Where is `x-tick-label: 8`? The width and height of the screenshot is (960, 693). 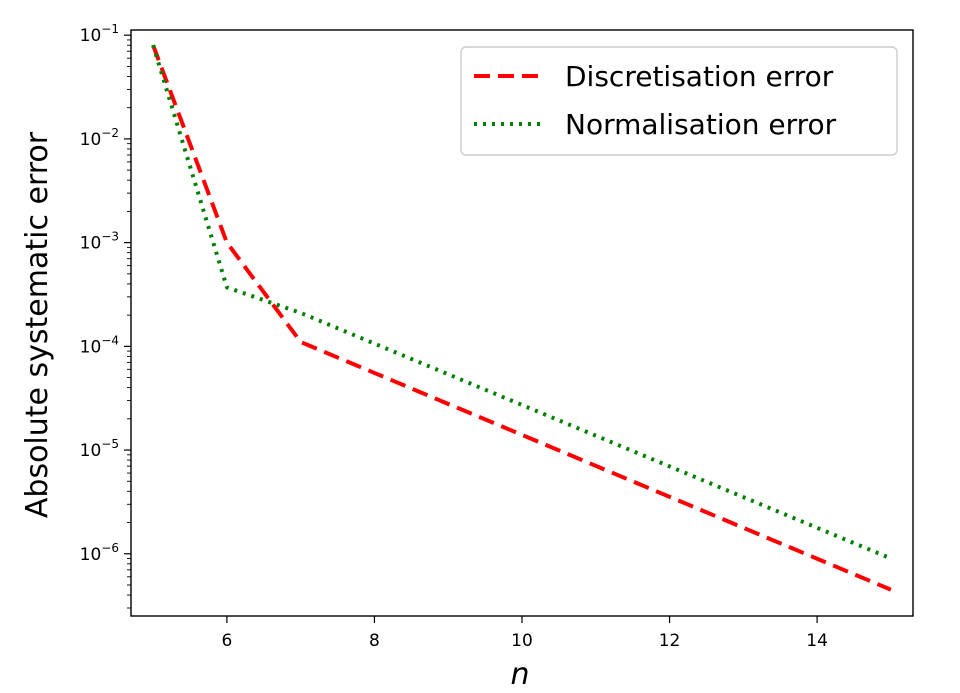 x-tick-label: 8 is located at coordinates (374, 641).